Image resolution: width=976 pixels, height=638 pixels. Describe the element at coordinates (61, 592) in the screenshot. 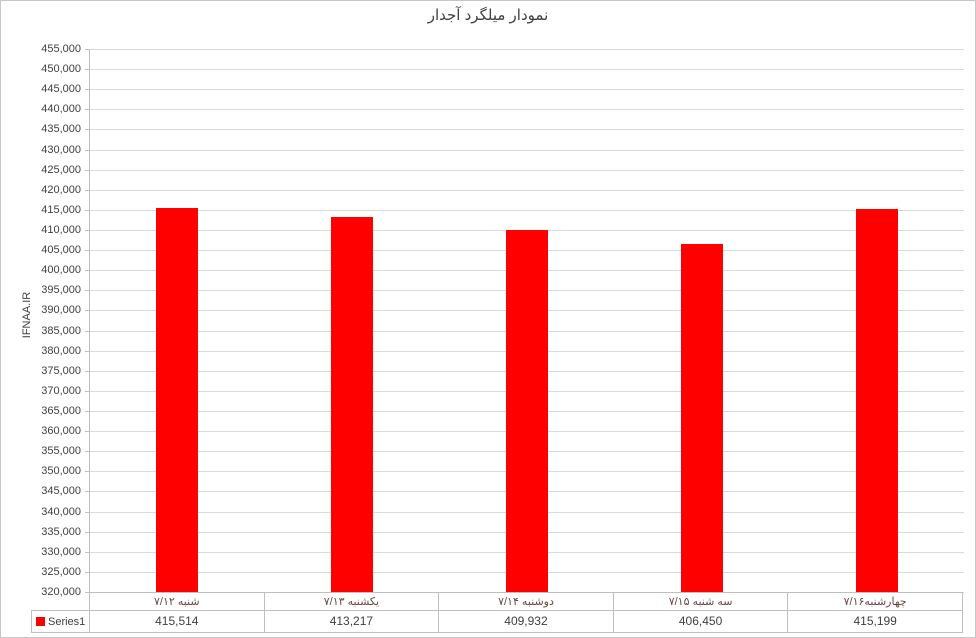

I see `y-tick-label: 320,000` at that location.